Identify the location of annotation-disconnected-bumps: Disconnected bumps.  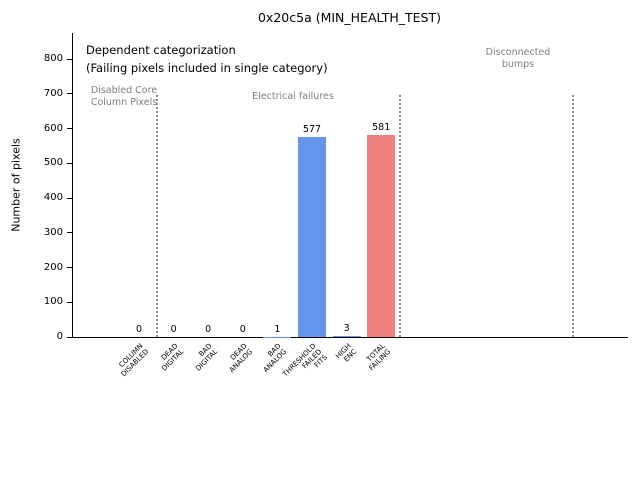
(518, 58).